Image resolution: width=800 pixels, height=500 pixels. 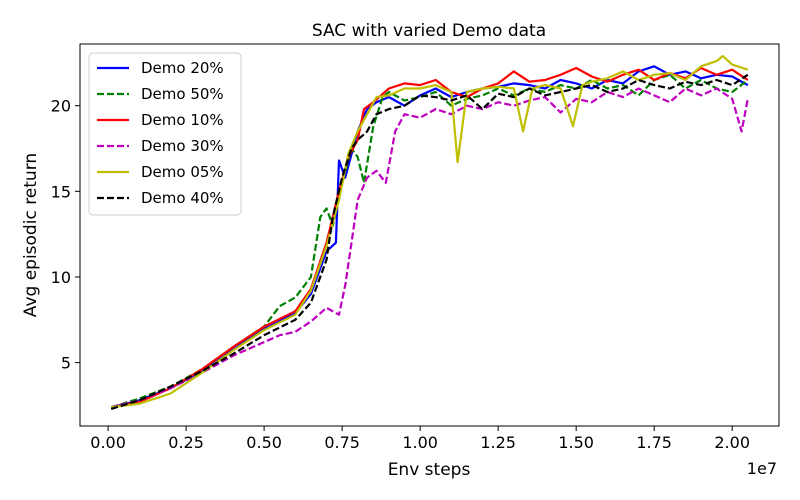 I want to click on x-tick-label: 1.50, so click(x=576, y=442).